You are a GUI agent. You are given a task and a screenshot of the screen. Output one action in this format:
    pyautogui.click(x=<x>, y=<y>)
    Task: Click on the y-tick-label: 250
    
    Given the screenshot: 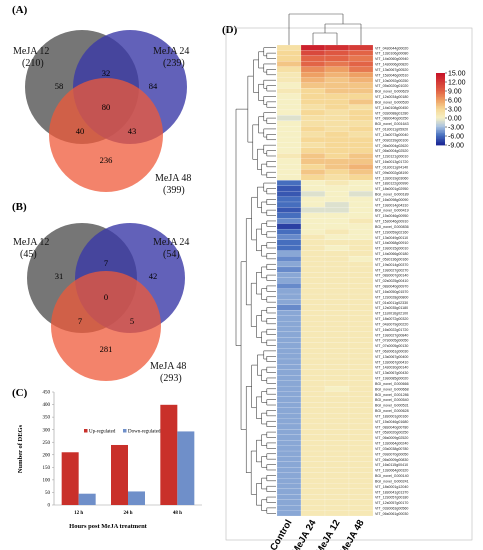 What is the action you would take?
    pyautogui.click(x=47, y=443)
    